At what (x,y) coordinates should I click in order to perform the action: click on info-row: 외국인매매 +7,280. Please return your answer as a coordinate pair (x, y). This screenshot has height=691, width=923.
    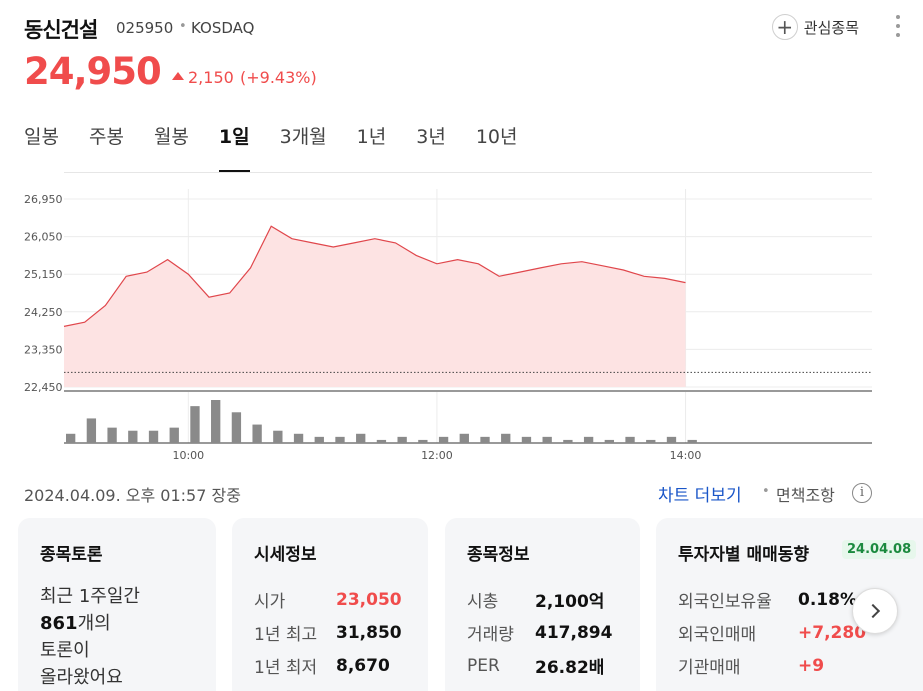
    Looking at the image, I should click on (789, 632).